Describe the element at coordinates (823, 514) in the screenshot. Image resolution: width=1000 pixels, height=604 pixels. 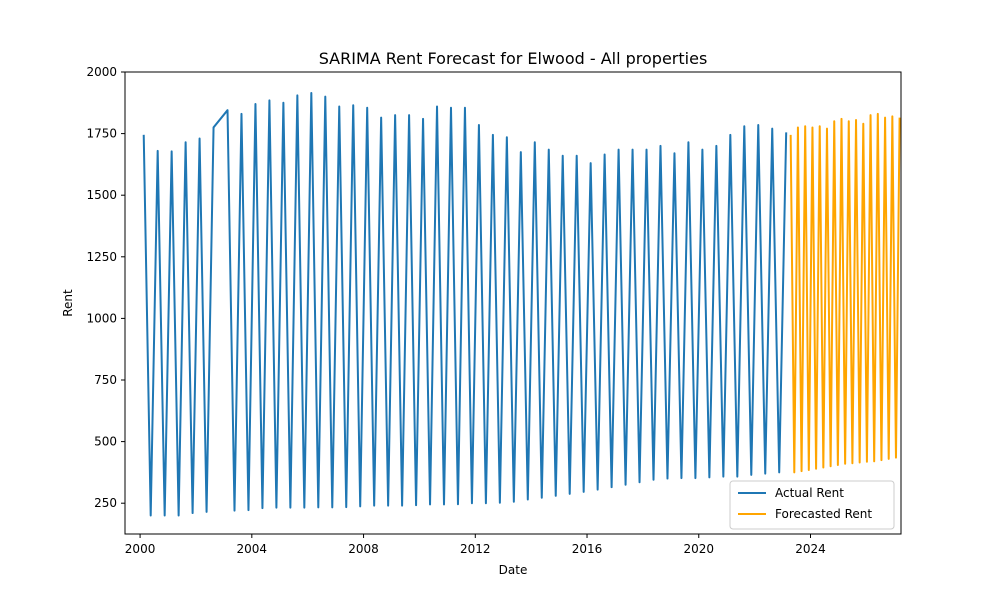
I see `legend-label-forecasted-rent: Forecasted Rent` at that location.